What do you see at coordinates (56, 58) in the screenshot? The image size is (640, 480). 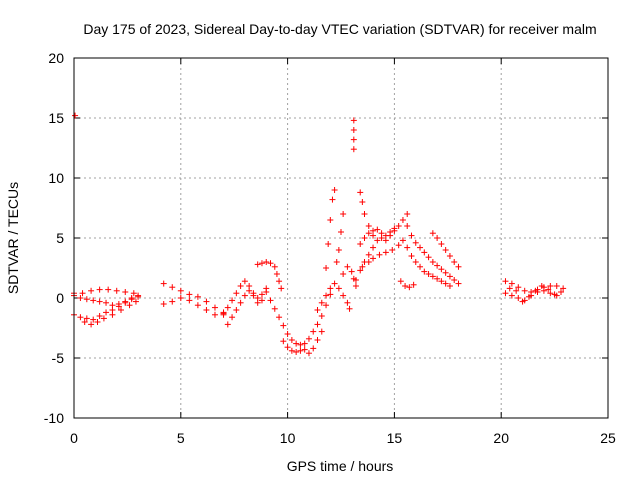 I see `y-tick-label: 20` at bounding box center [56, 58].